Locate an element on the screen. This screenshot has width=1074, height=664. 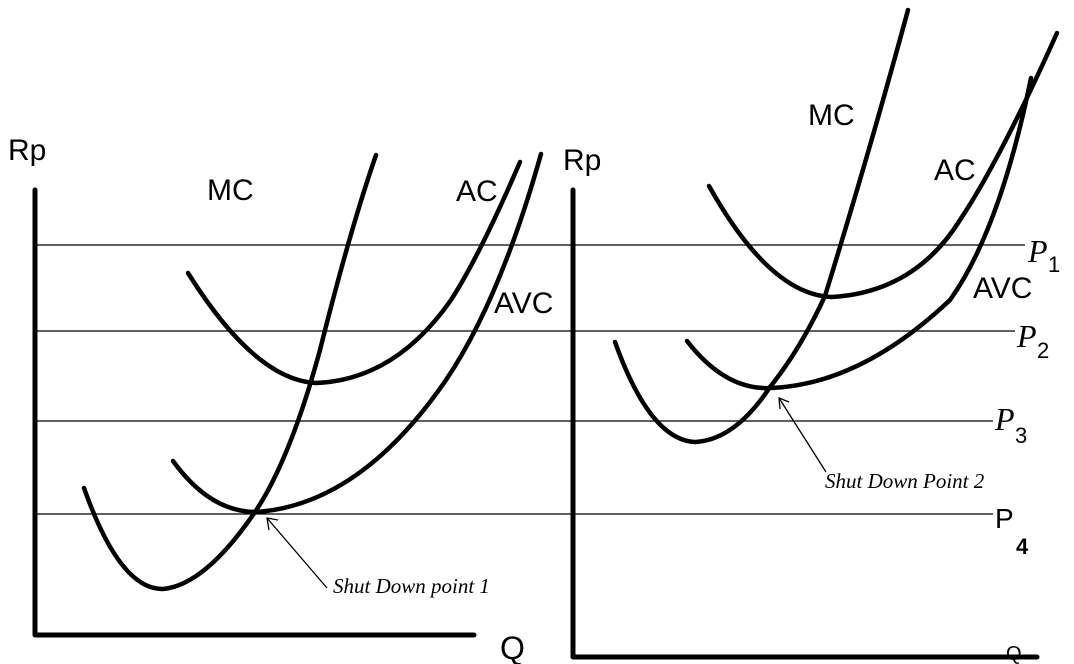
left-mc-label: MC is located at coordinates (230, 190).